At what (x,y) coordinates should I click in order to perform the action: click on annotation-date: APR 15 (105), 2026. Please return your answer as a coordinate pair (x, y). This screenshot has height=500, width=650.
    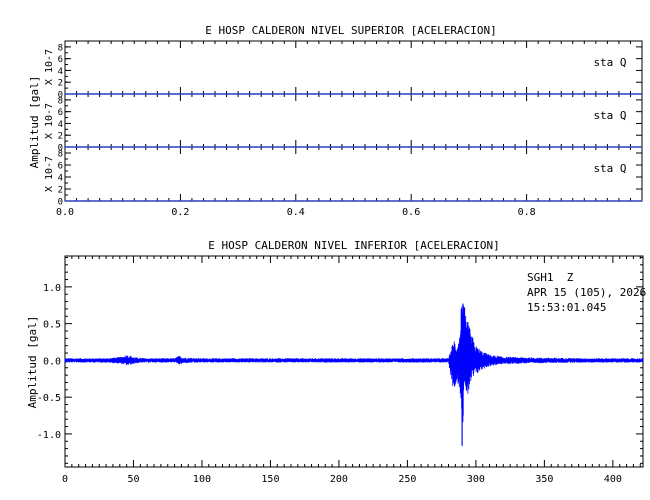
    Looking at the image, I should click on (586, 292).